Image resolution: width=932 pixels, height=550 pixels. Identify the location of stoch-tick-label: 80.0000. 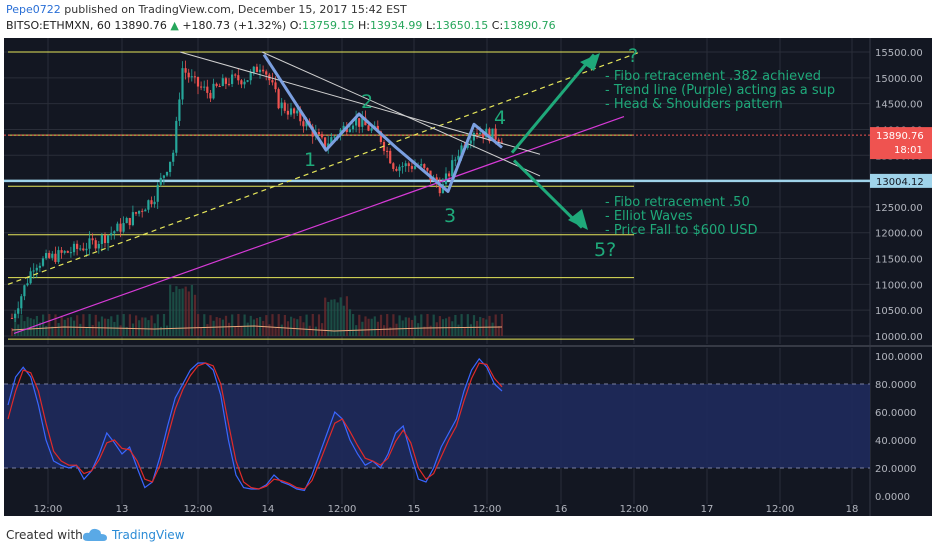
(895, 385).